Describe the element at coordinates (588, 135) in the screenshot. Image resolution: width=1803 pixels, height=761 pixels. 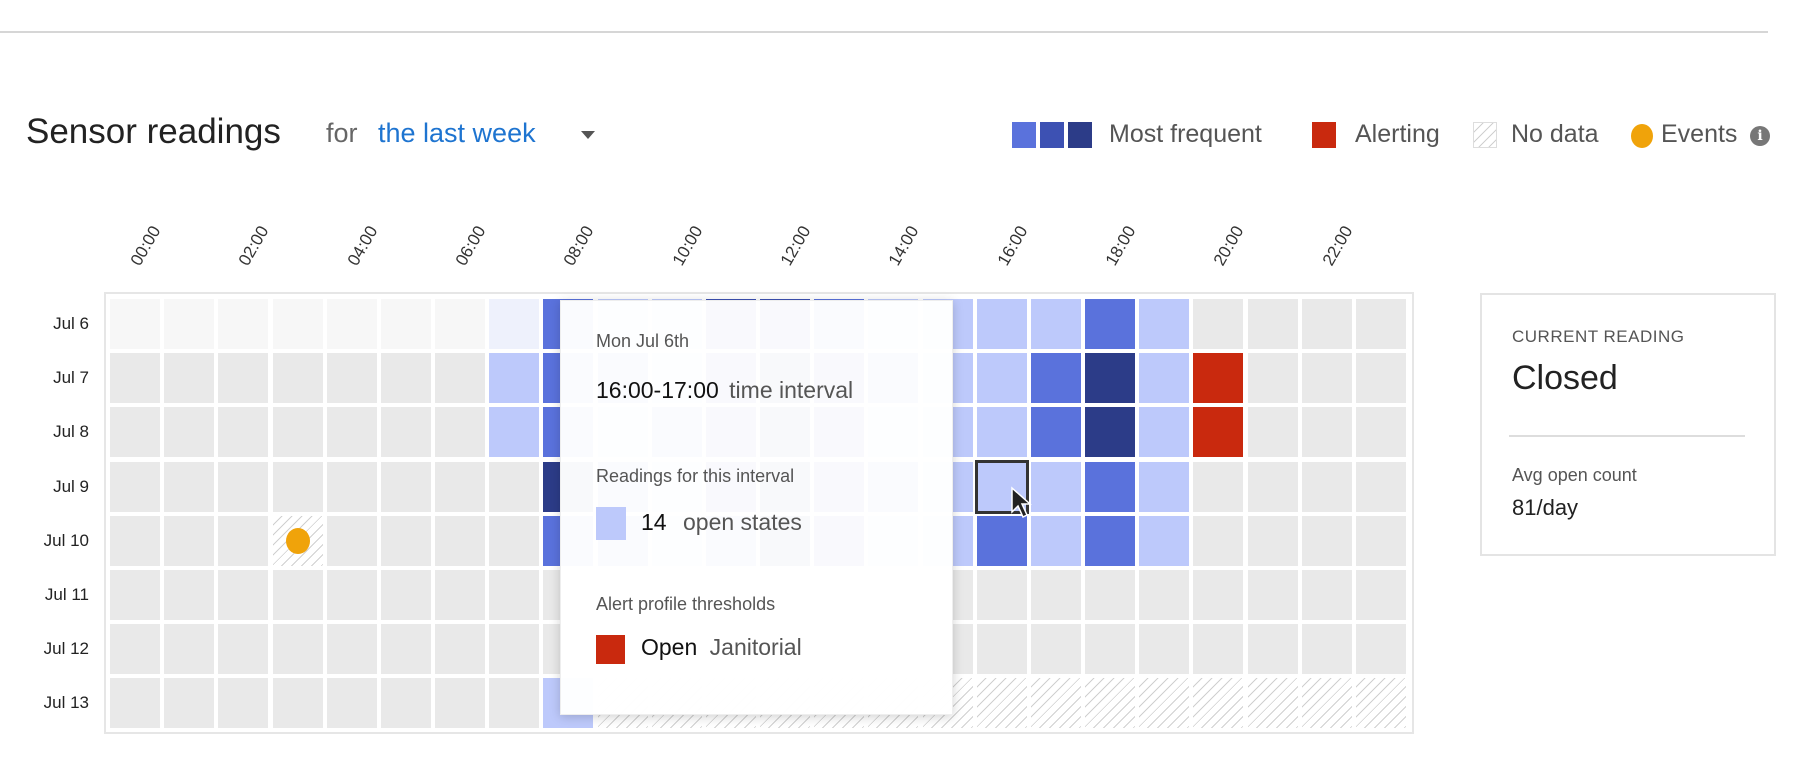
I see `chevron-down-icon` at that location.